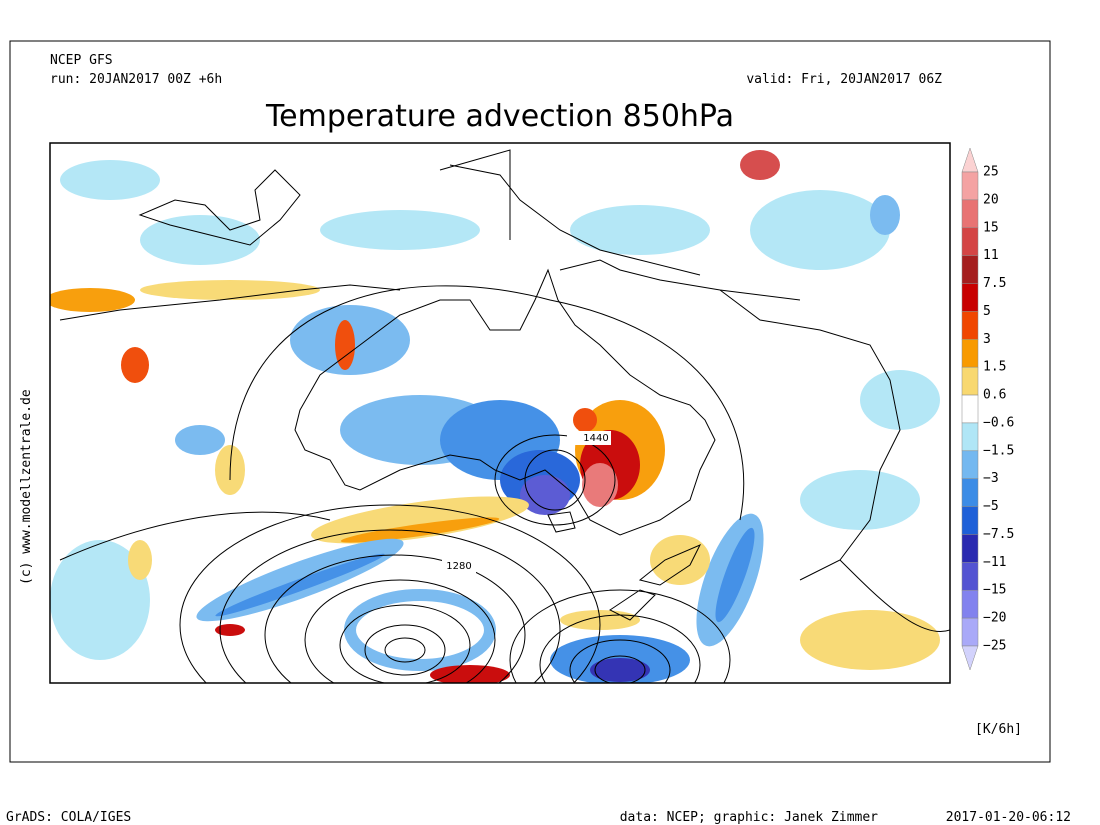  Describe the element at coordinates (991, 199) in the screenshot. I see `colorbar-label: 20` at that location.